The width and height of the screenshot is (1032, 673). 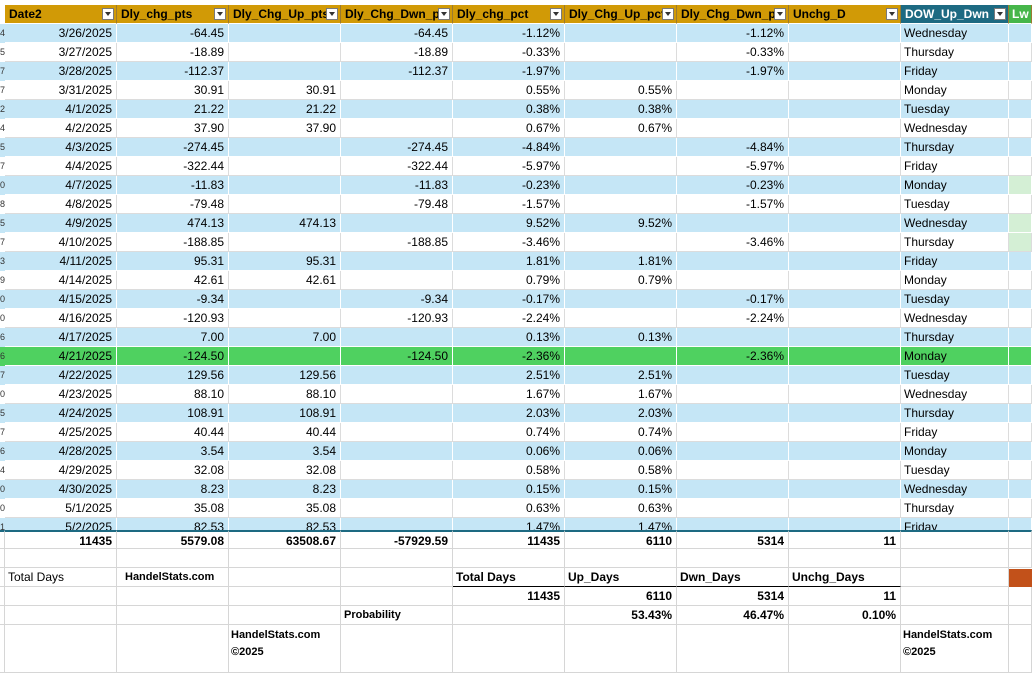 I want to click on table-row: 0 4/23/2025 88.10 88.10 1.67% 1.67% Wednesday, so click(x=516, y=394).